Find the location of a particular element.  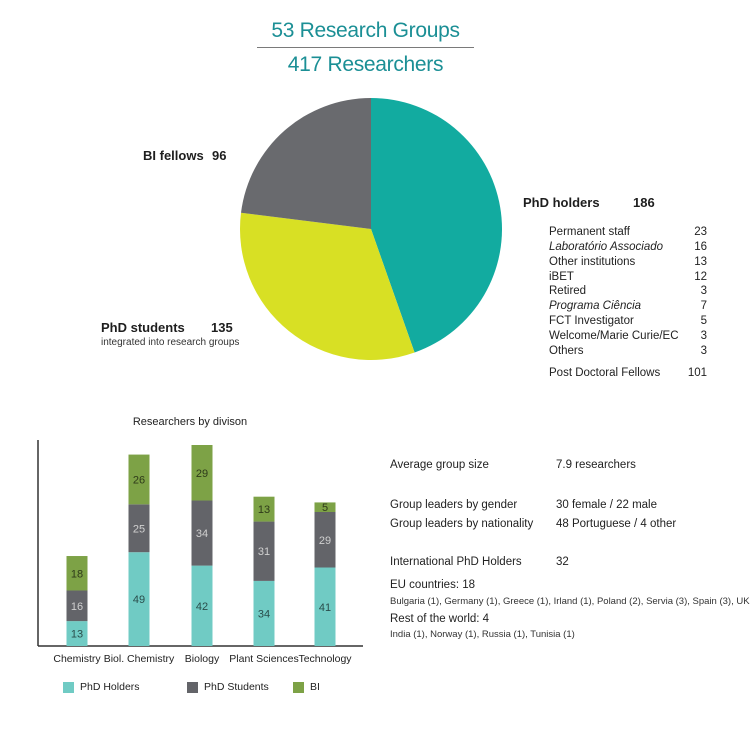

phd-students-note: integrated into research groups is located at coordinates (170, 342).